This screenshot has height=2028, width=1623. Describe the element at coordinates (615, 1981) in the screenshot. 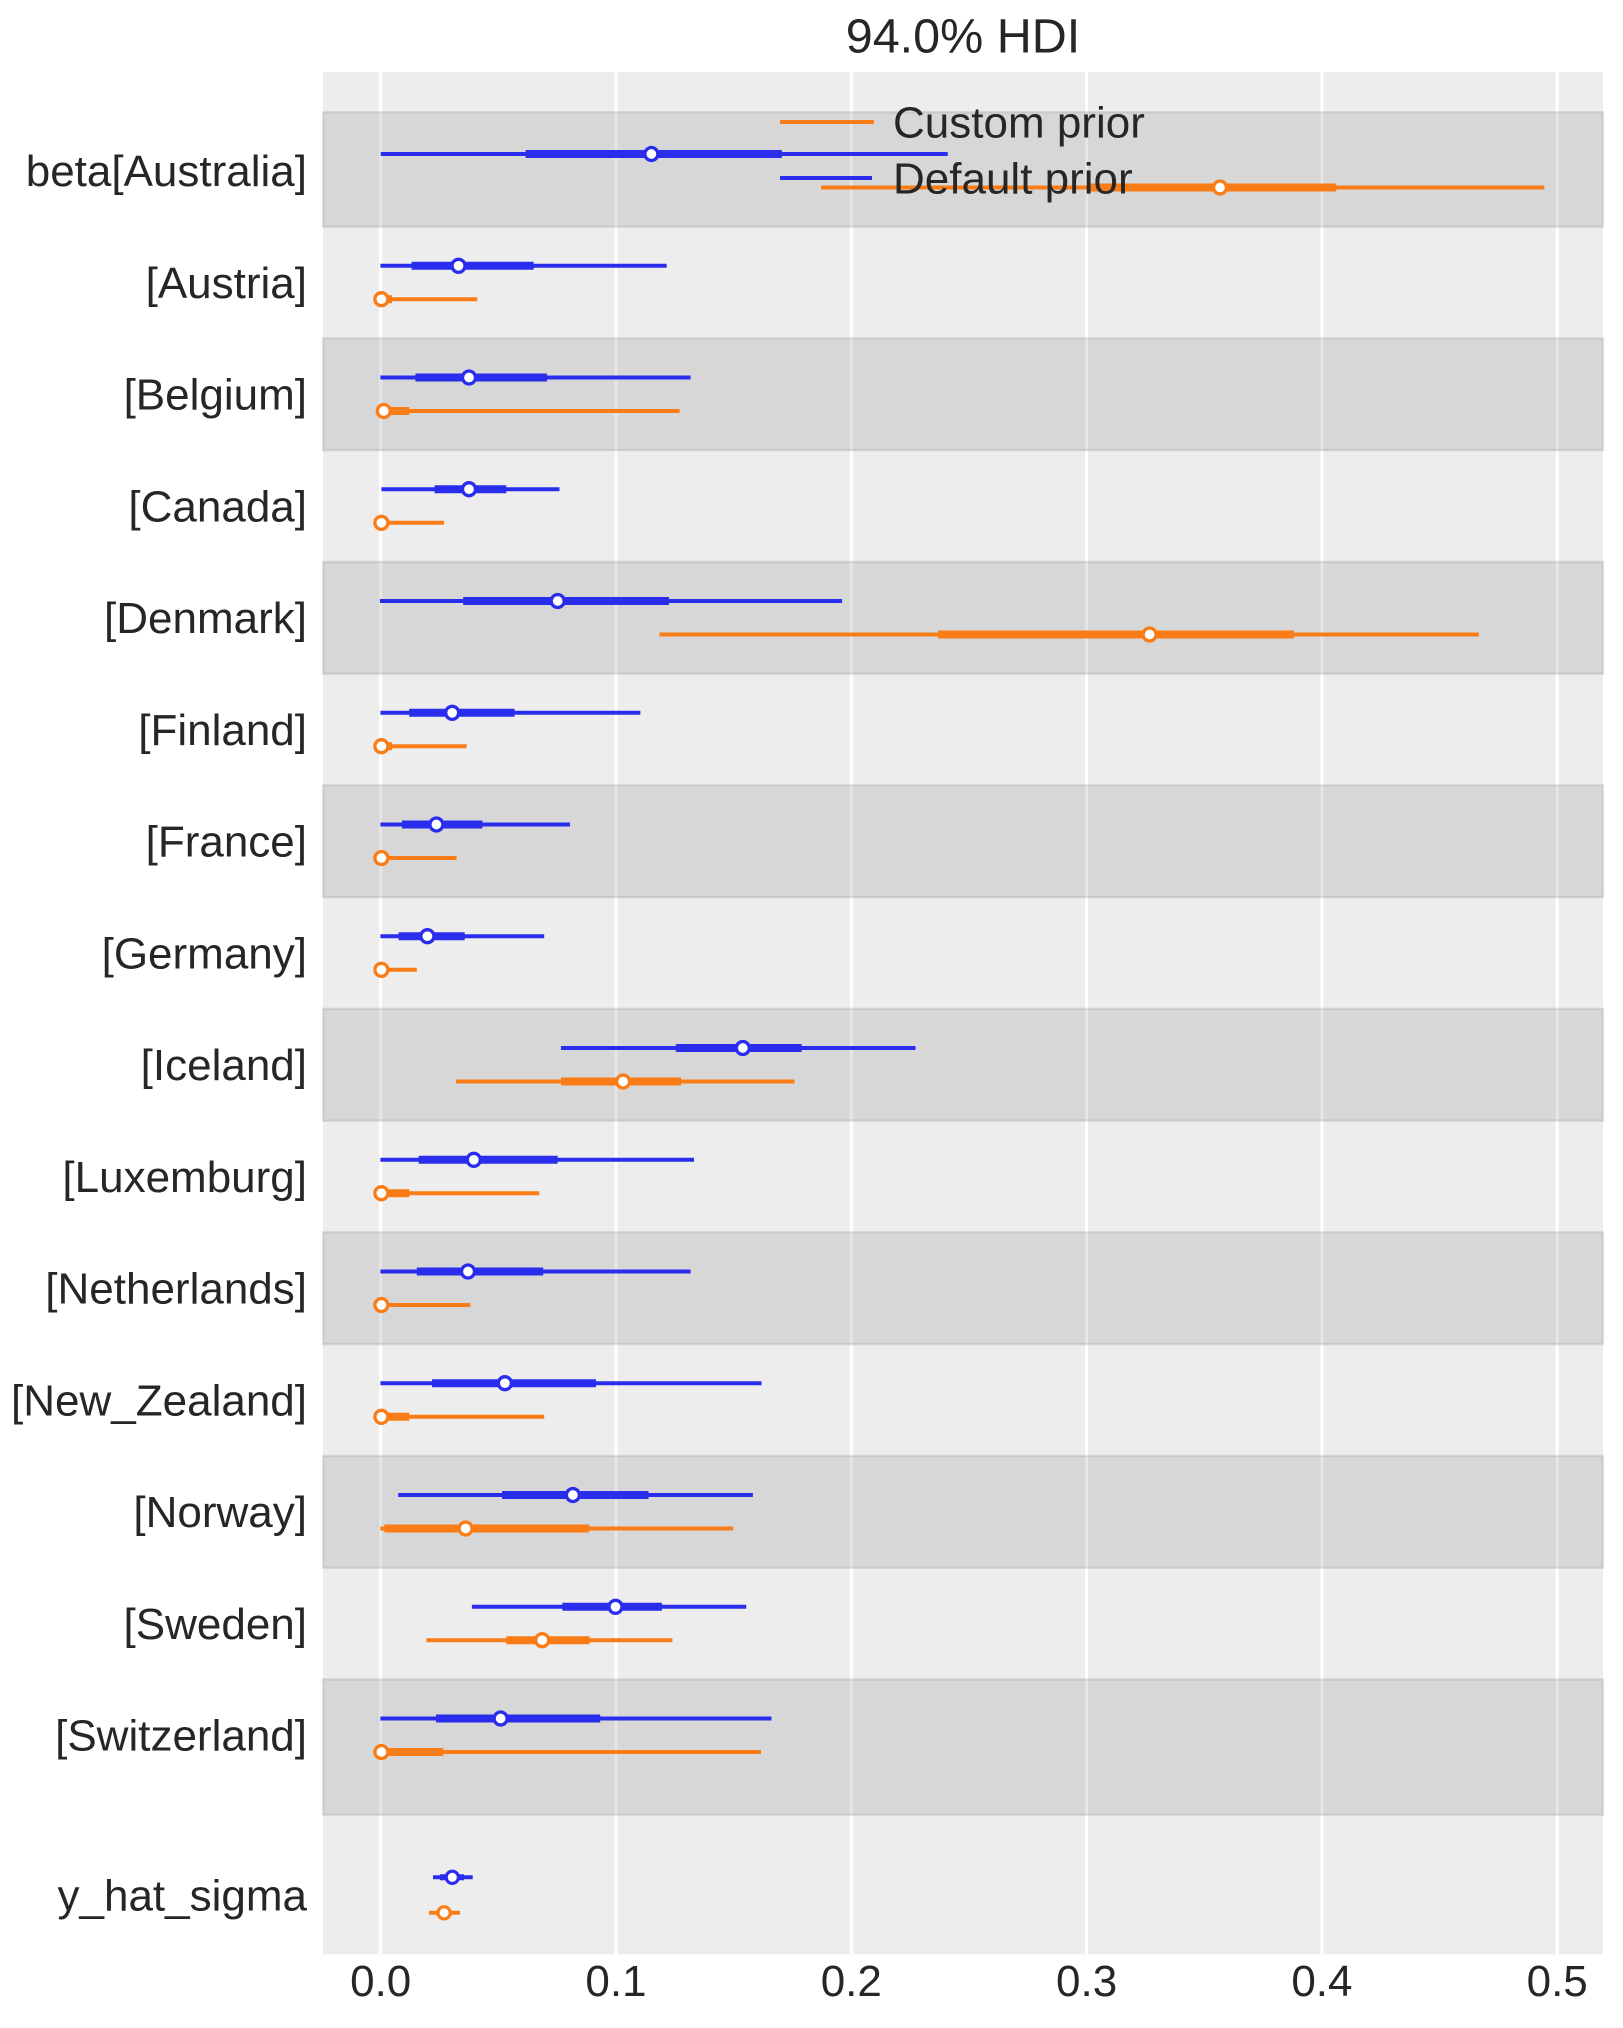

I see `svg-text: 0.1` at that location.